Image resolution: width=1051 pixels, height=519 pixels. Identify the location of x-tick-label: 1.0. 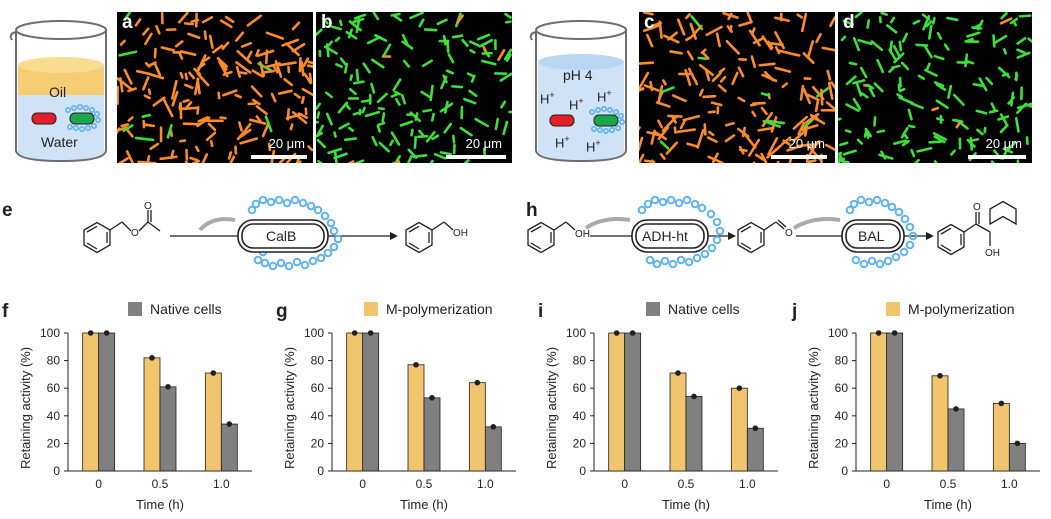
(747, 484).